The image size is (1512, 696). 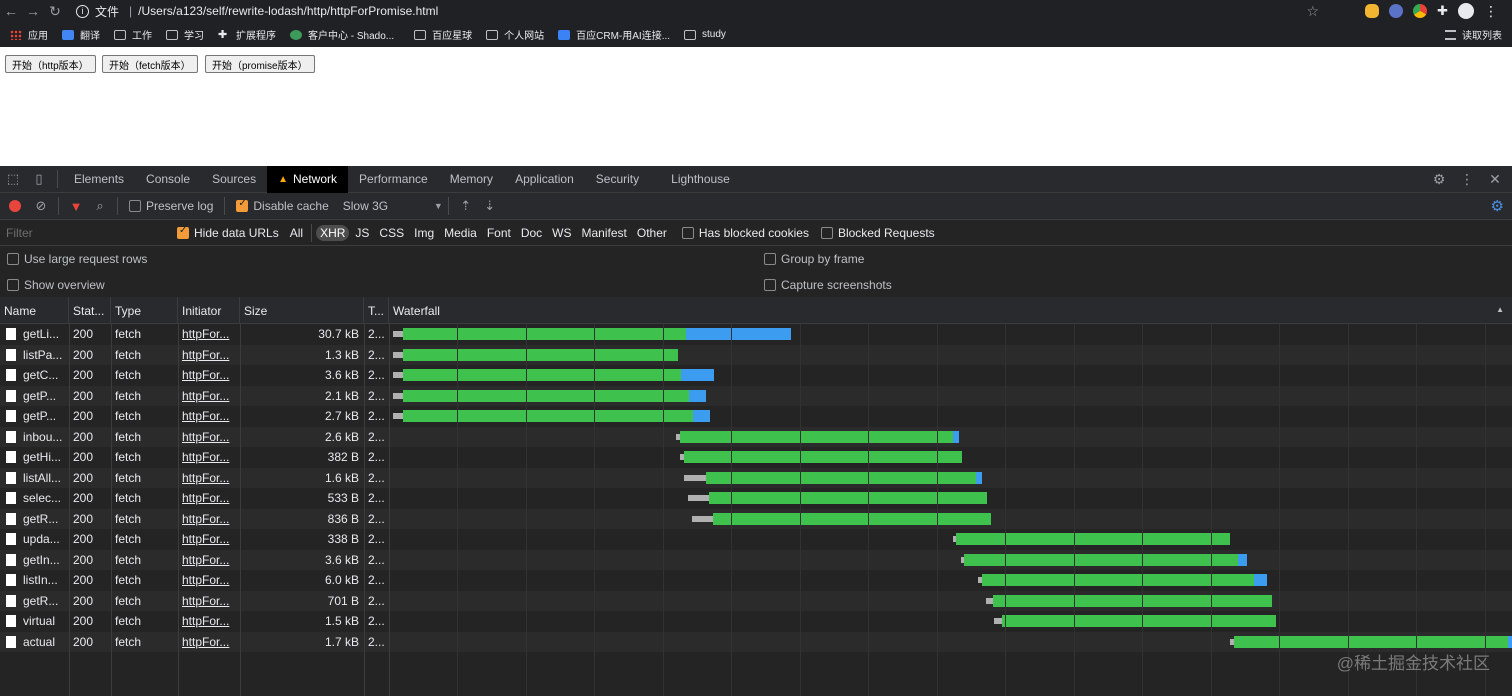 I want to click on reading-list-button: 读取列表, so click(x=1473, y=34).